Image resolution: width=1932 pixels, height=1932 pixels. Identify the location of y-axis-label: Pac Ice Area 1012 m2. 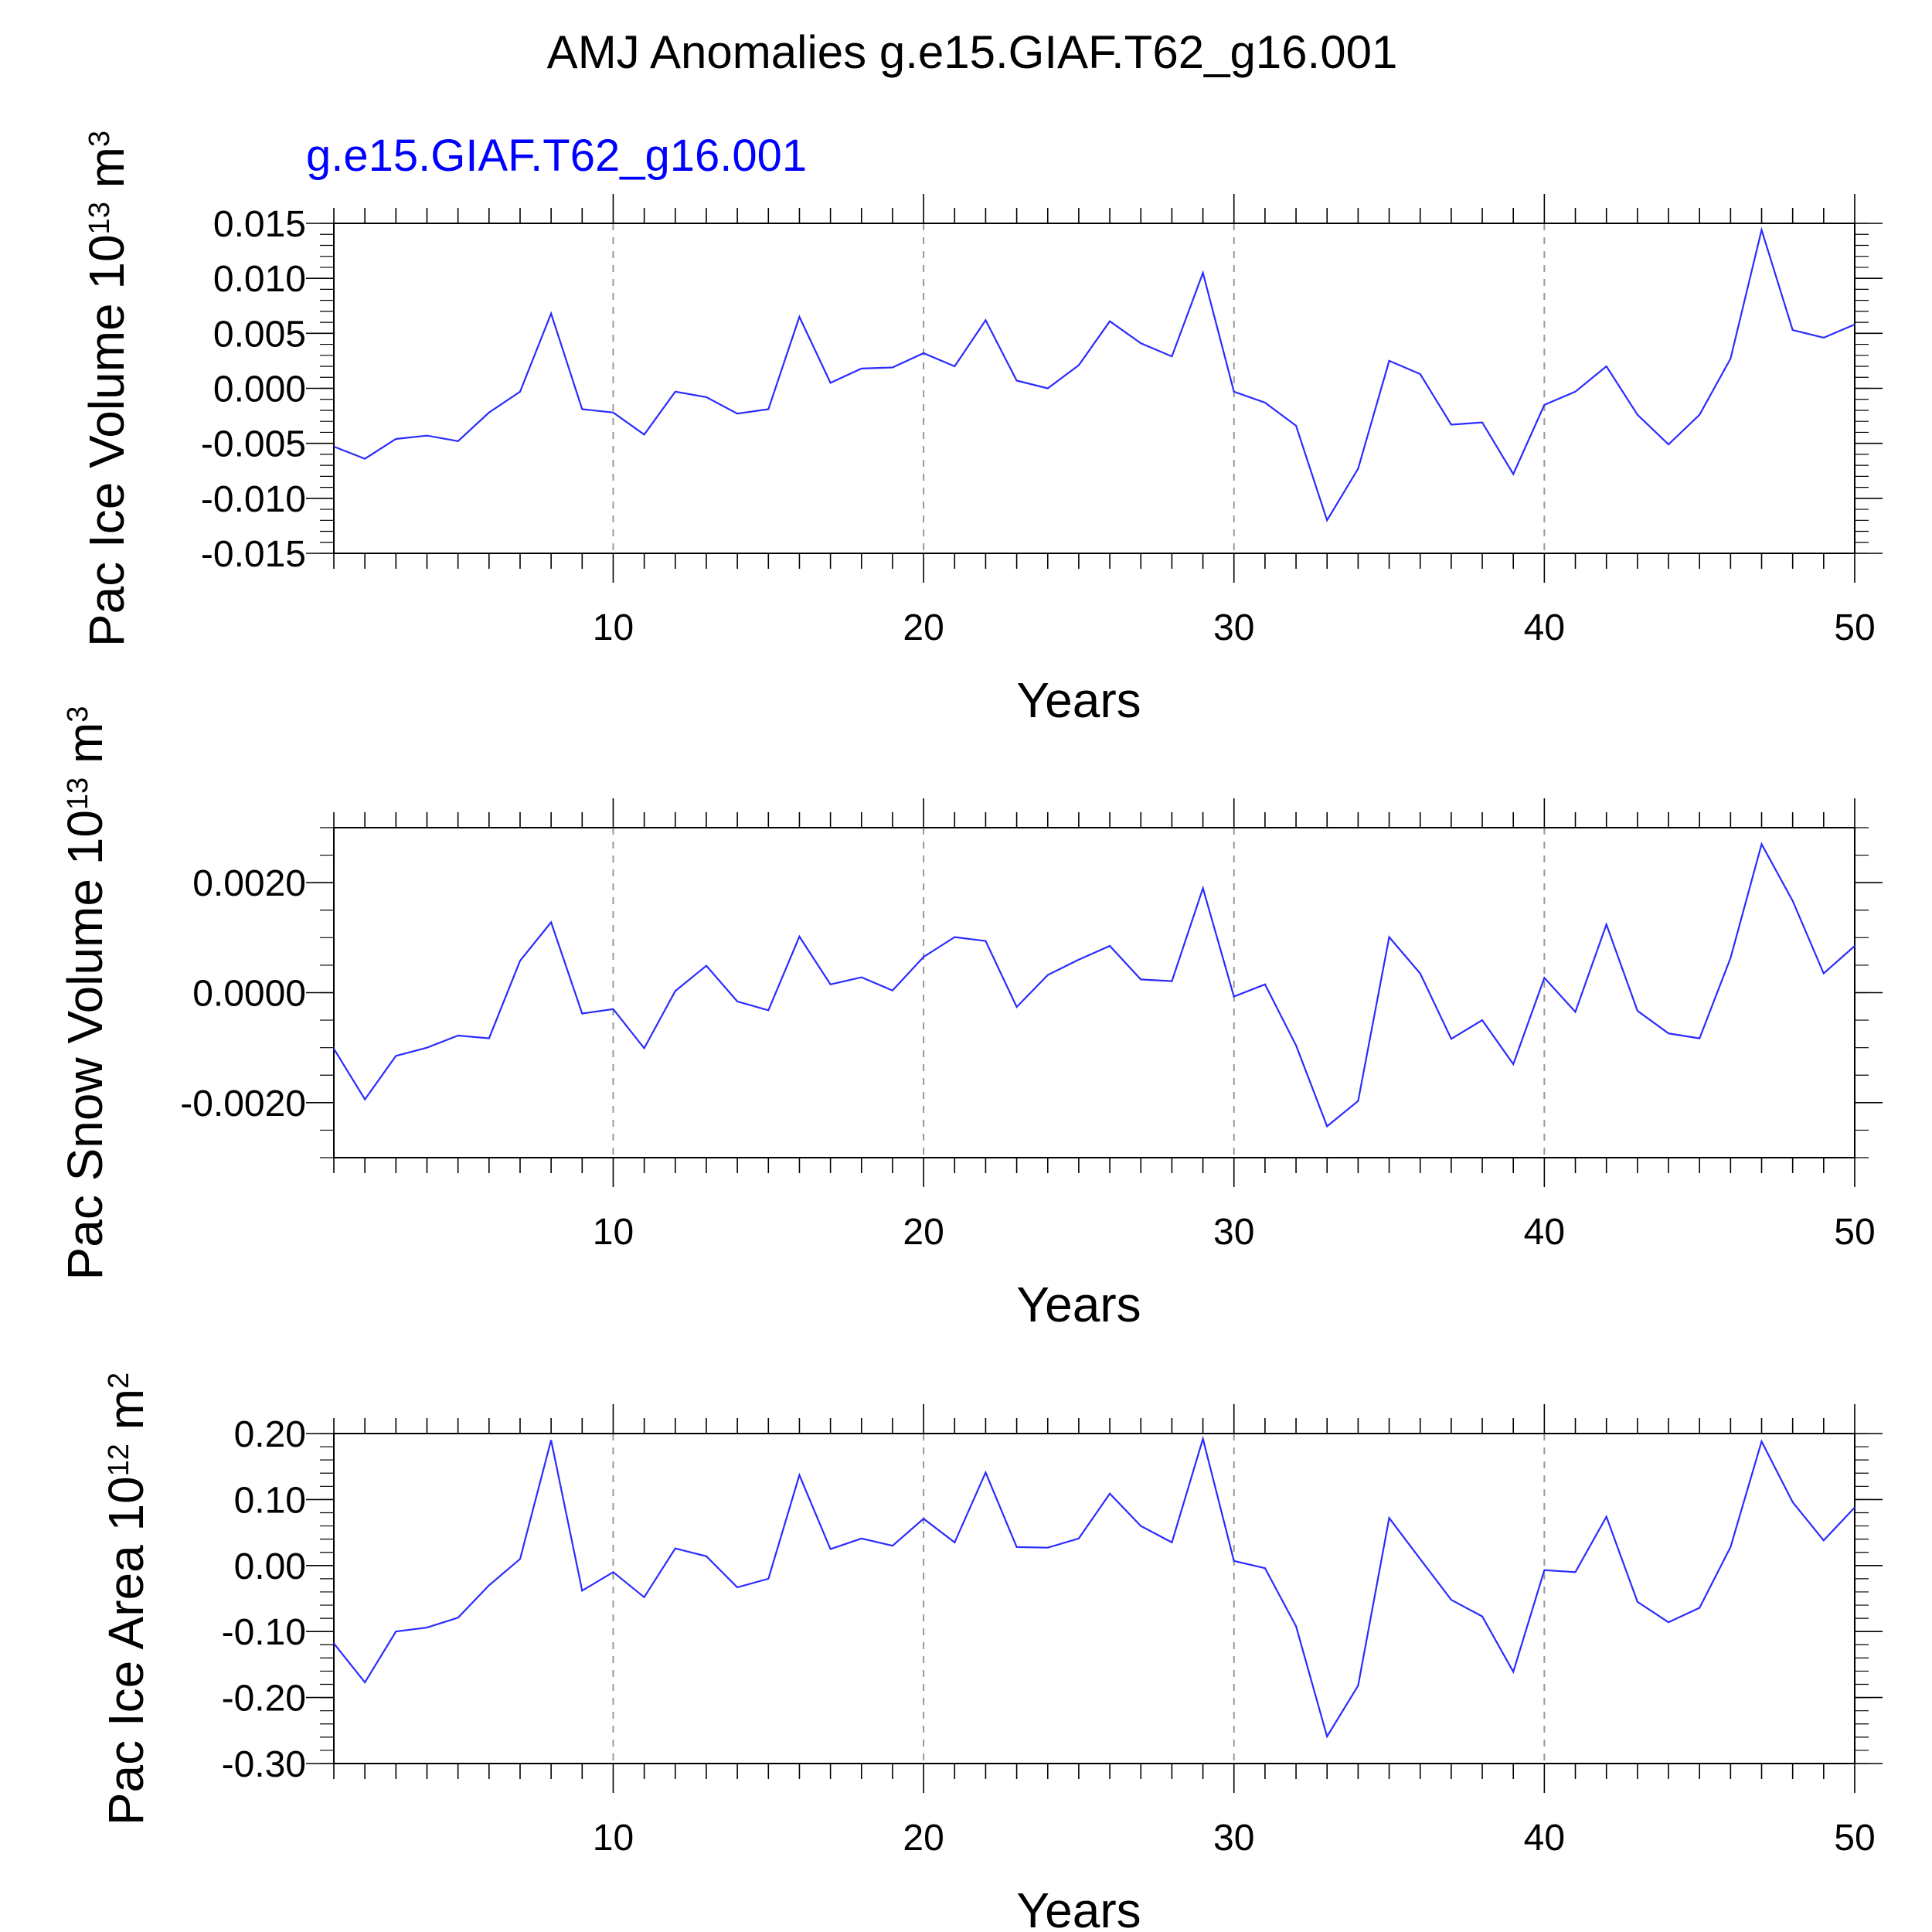
(126, 1599).